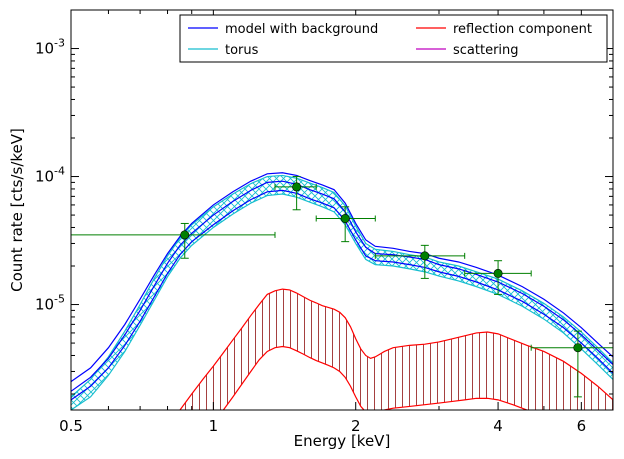 Image resolution: width=624 pixels, height=459 pixels. Describe the element at coordinates (214, 426) in the screenshot. I see `x-tick-label: 1` at that location.